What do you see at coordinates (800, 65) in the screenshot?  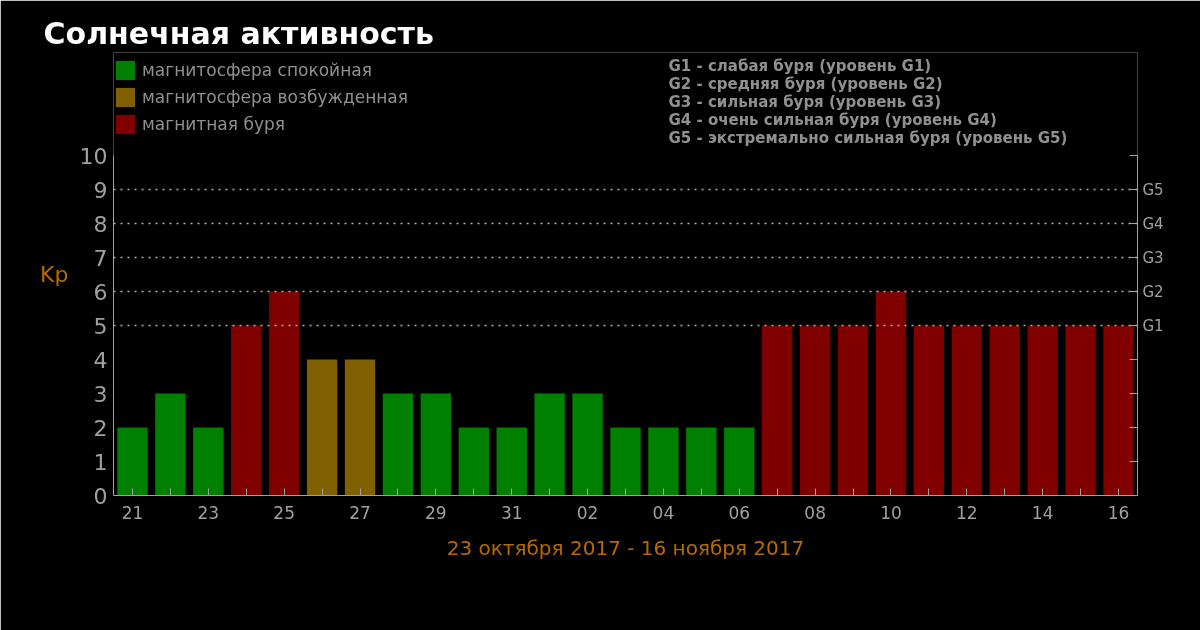 I see `text: G1 - слабая буря (уровень G1)` at bounding box center [800, 65].